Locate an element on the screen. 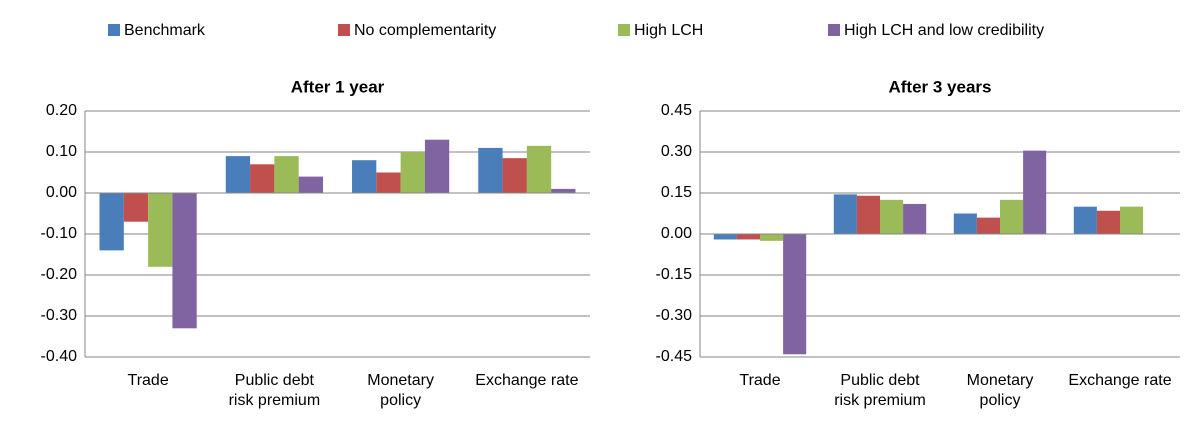 This screenshot has height=421, width=1191. y-tick-label: 0.45 is located at coordinates (676, 110).